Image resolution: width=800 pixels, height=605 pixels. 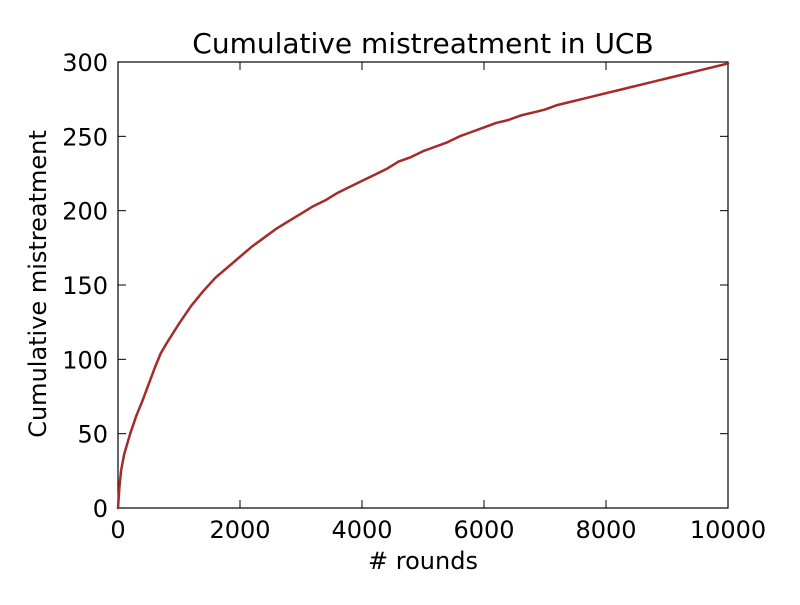 I want to click on y-tick-label: 300, so click(x=85, y=63).